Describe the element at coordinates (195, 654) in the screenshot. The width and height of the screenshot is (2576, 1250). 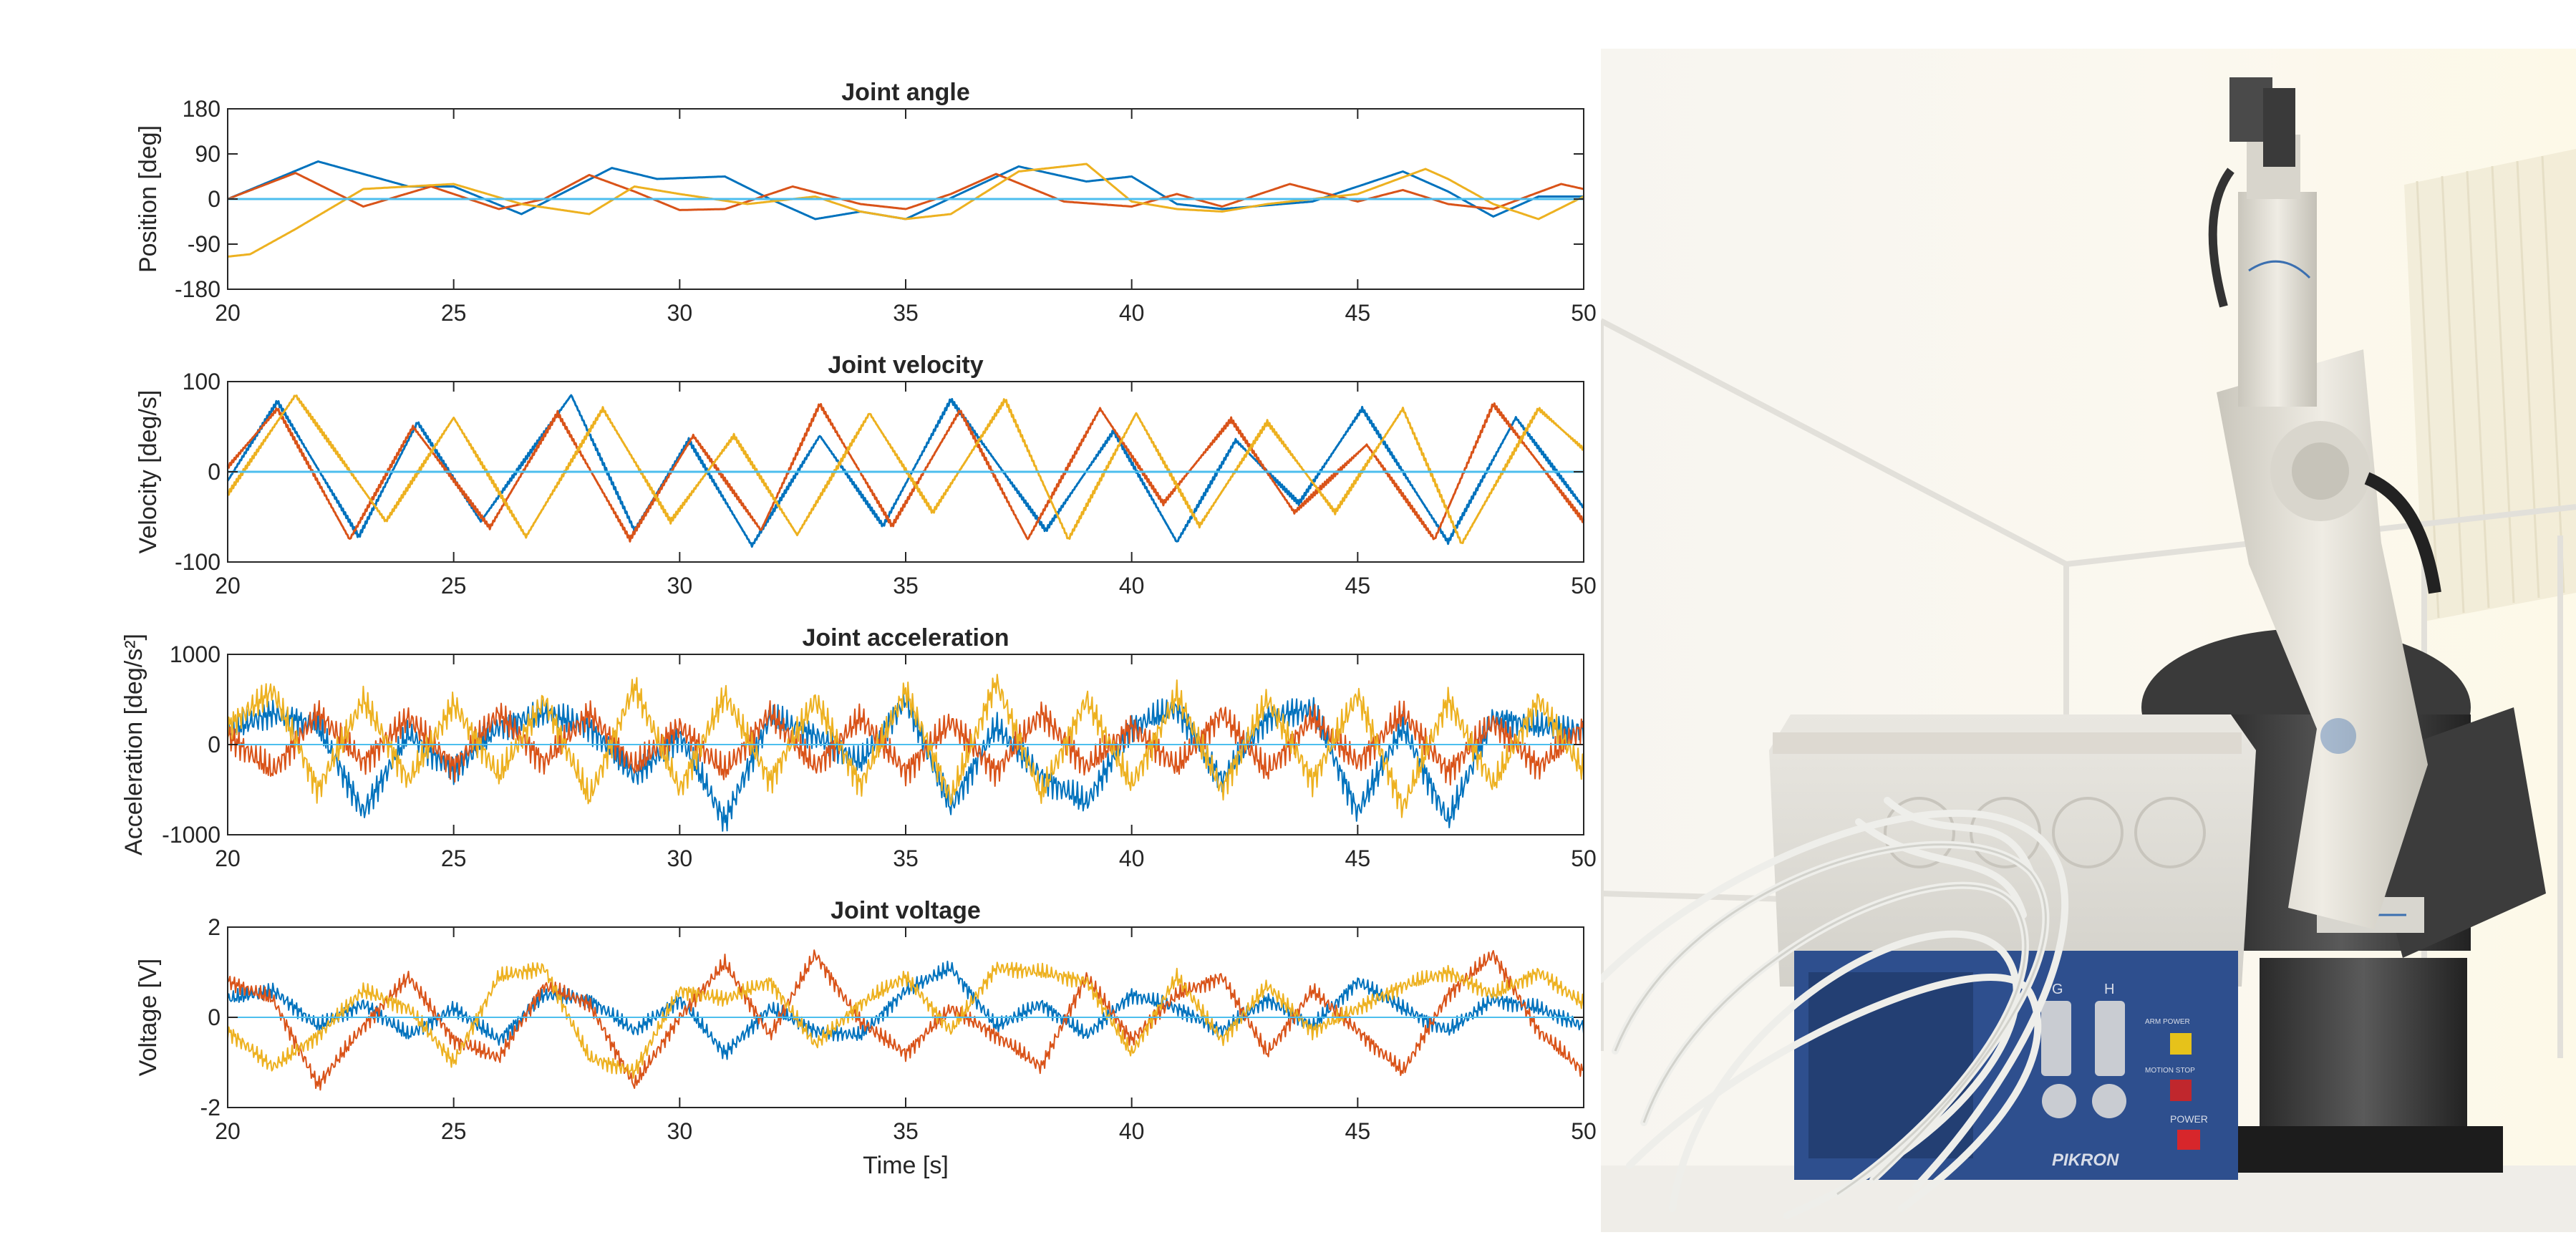
I see `y-tick-label: 1000` at that location.